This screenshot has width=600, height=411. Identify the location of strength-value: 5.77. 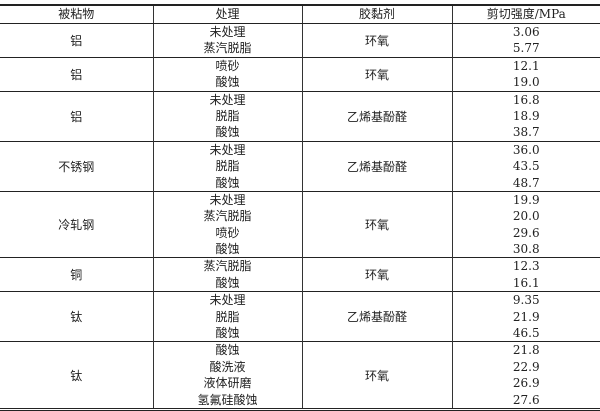
(526, 48).